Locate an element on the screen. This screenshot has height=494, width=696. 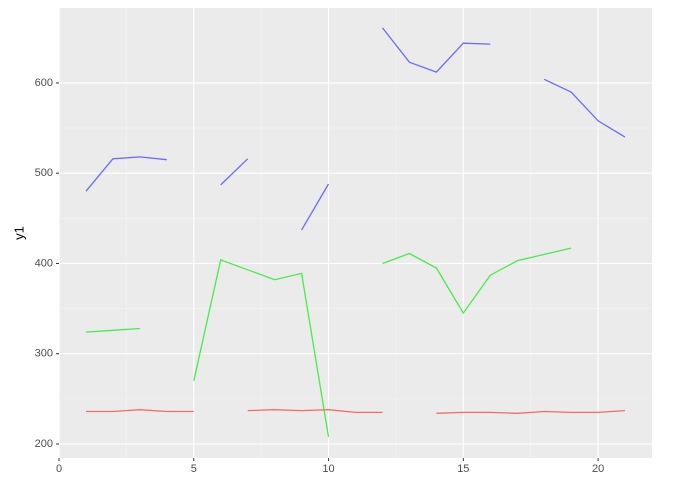
y-tick-label: 600 is located at coordinates (44, 83).